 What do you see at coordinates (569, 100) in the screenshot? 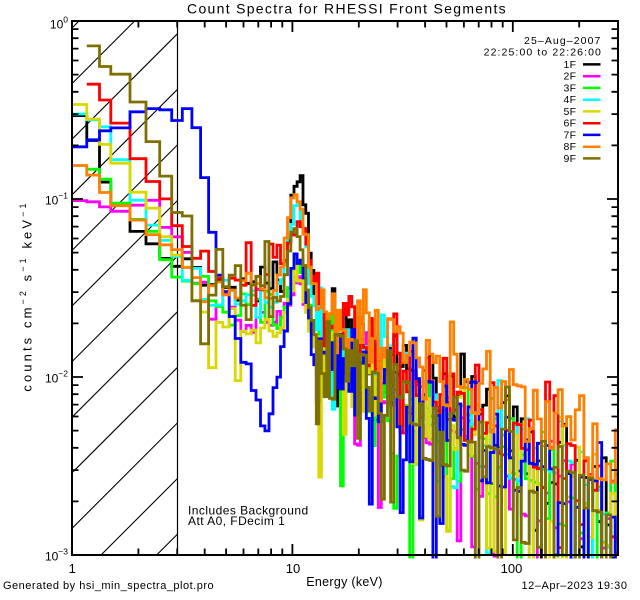
I see `svg-text: 4F` at bounding box center [569, 100].